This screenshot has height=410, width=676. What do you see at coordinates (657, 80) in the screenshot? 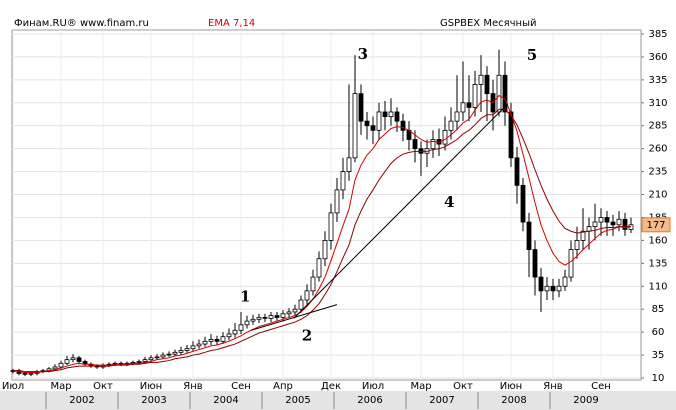
I see `y-tick-label: 335` at bounding box center [657, 80].